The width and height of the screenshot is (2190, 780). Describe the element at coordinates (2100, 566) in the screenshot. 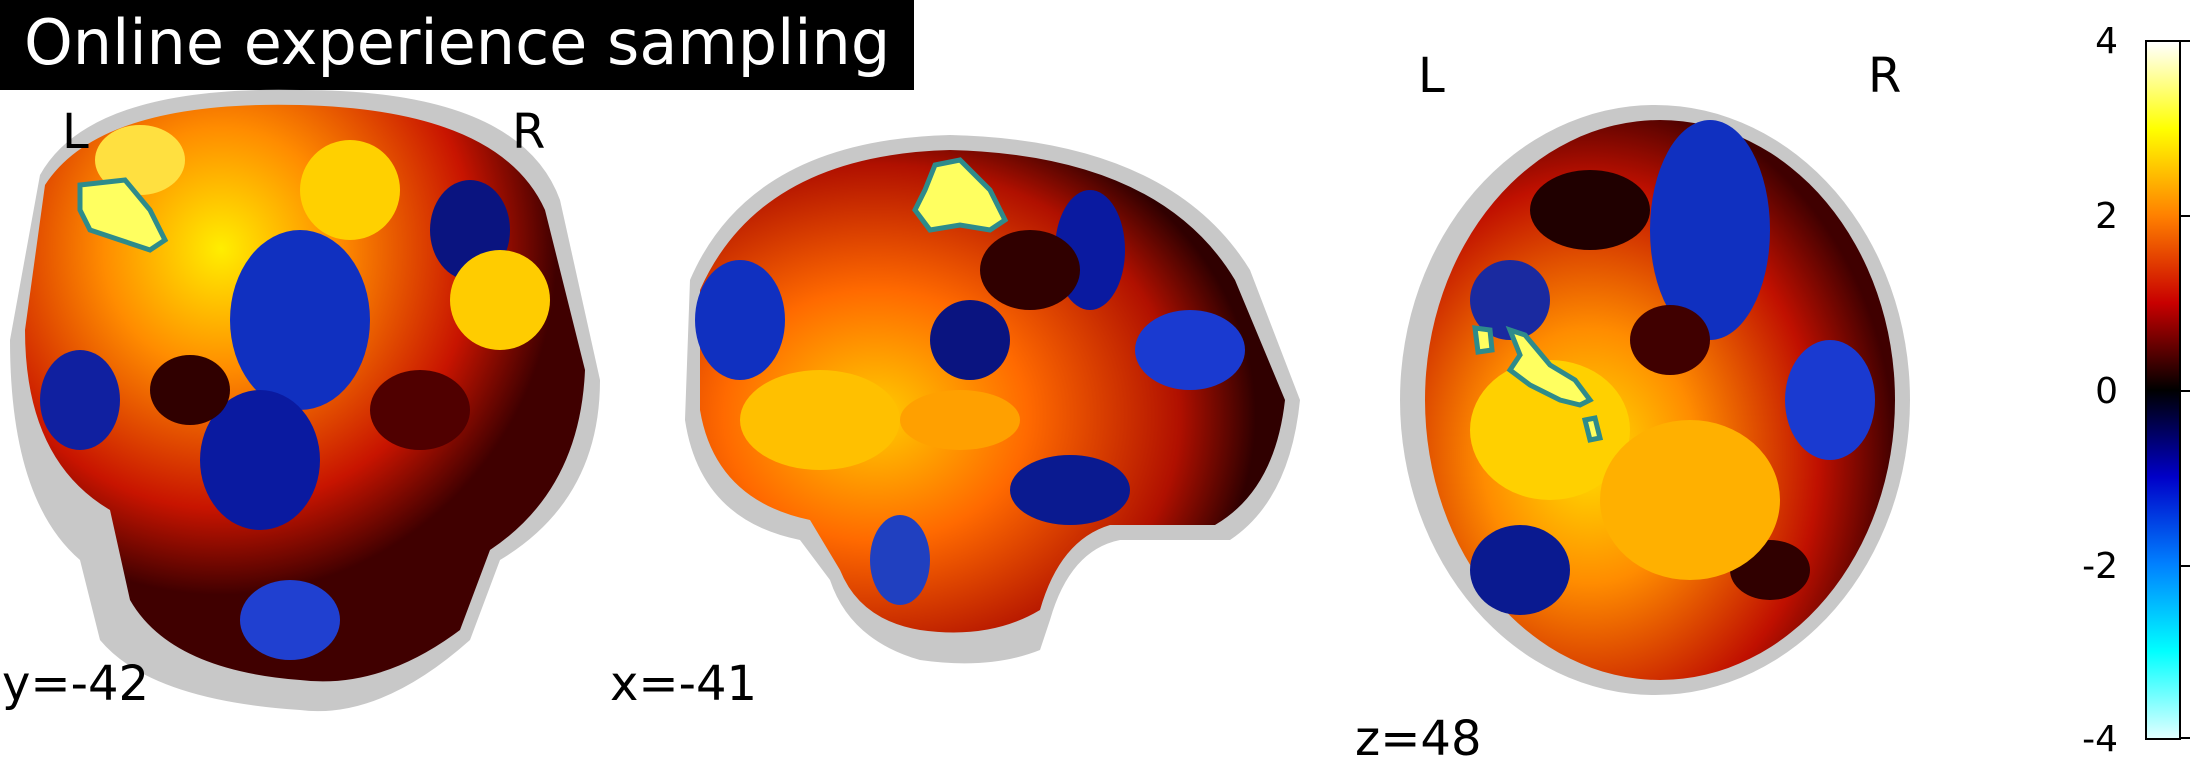

I see `colorbar-tick-label: -2` at that location.